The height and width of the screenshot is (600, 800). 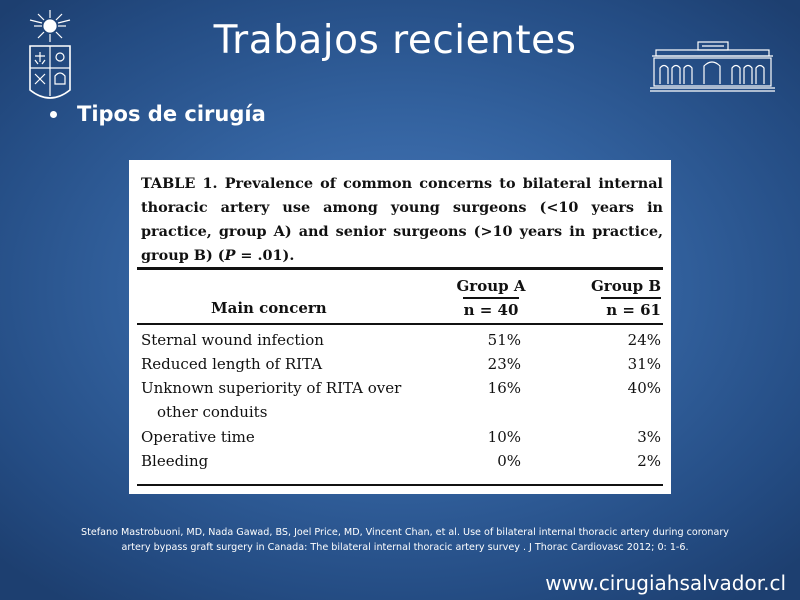 What do you see at coordinates (491, 286) in the screenshot?
I see `header-group-a: Group A` at bounding box center [491, 286].